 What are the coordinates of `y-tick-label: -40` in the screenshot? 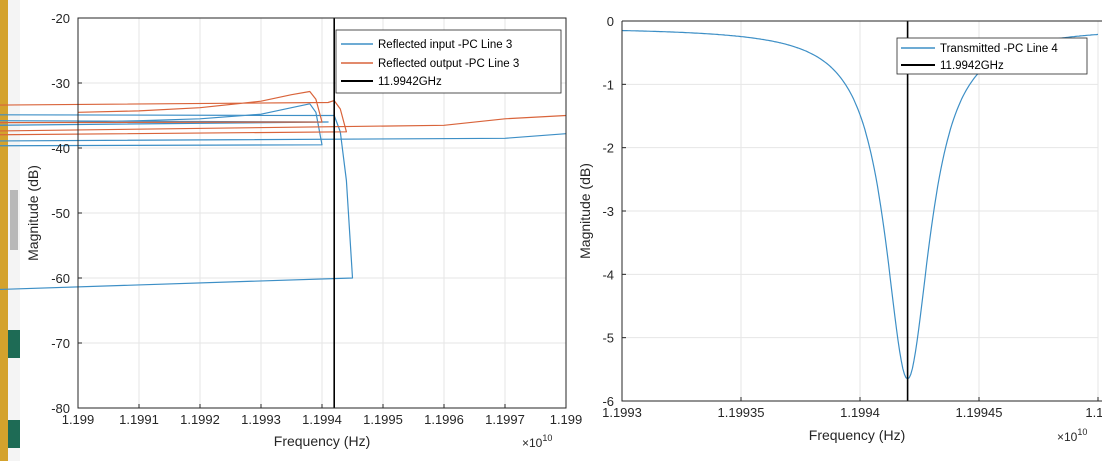 It's located at (60, 148).